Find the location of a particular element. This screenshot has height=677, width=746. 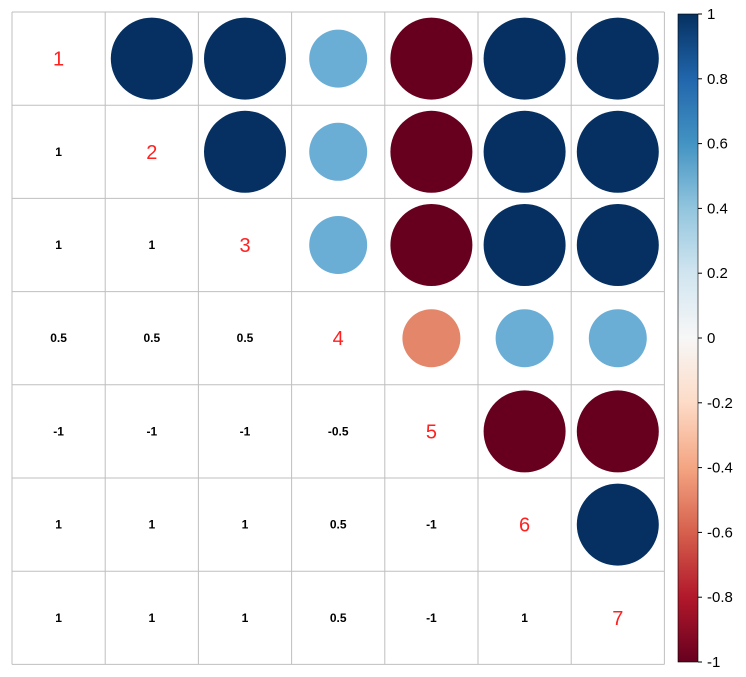

diagonal-label: 1 is located at coordinates (58, 60).